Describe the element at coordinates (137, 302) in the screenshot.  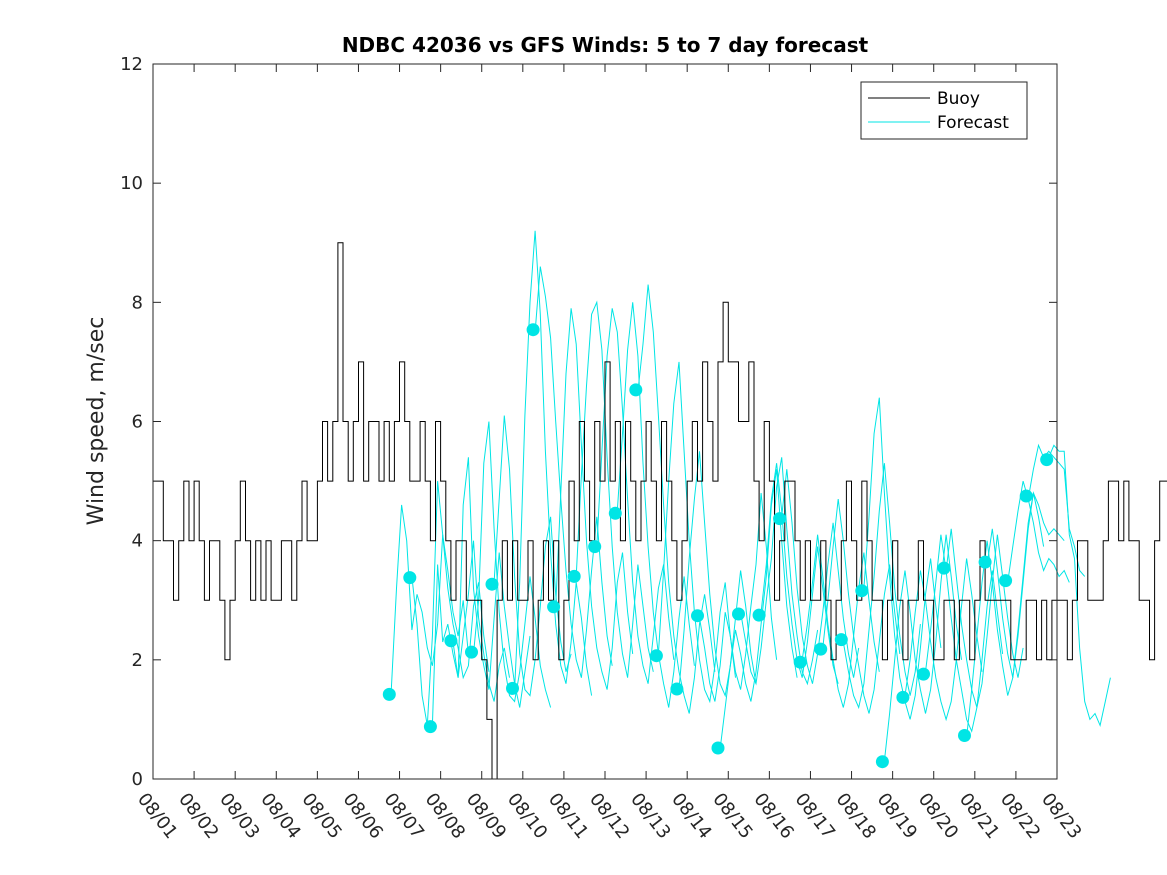
I see `y-tick-label: 8` at that location.